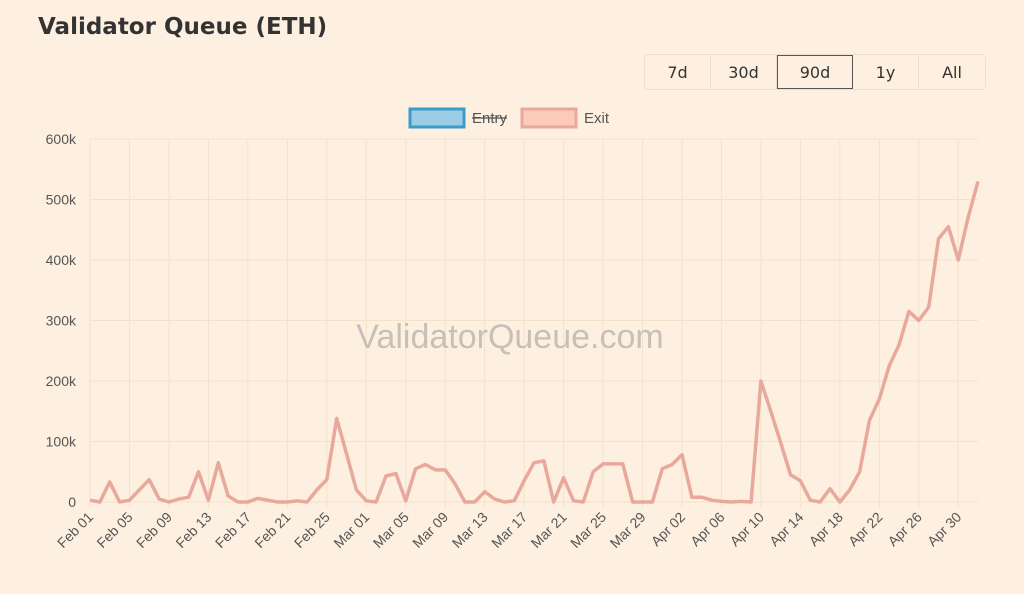 The width and height of the screenshot is (1024, 594). What do you see at coordinates (678, 72) in the screenshot?
I see `range-button: 7d` at bounding box center [678, 72].